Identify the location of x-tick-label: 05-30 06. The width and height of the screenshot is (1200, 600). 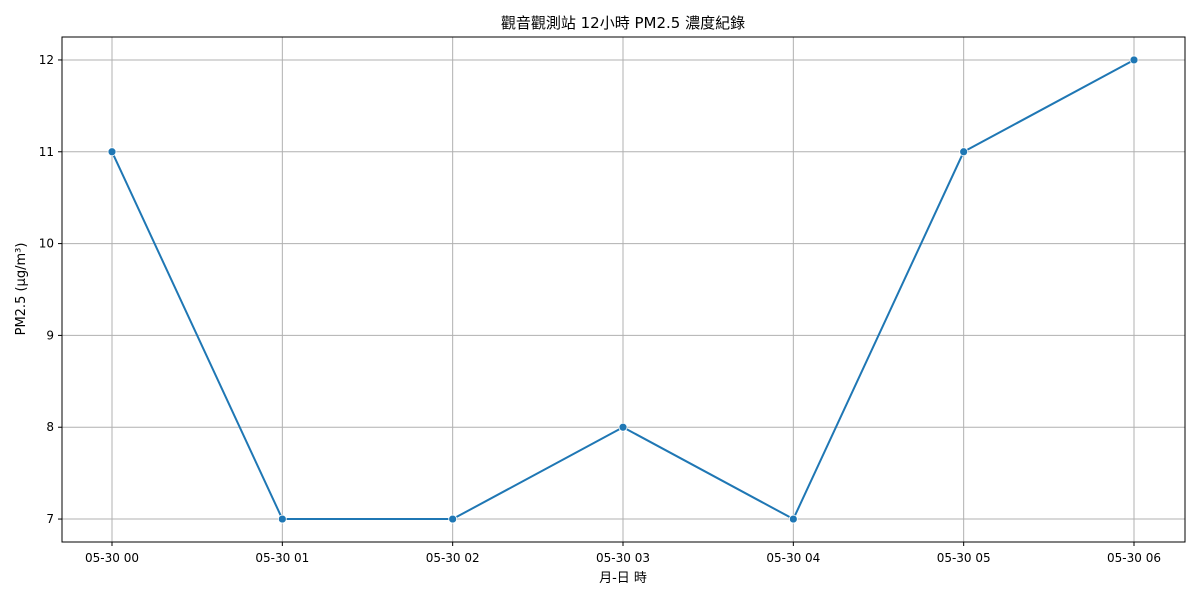
(1134, 558).